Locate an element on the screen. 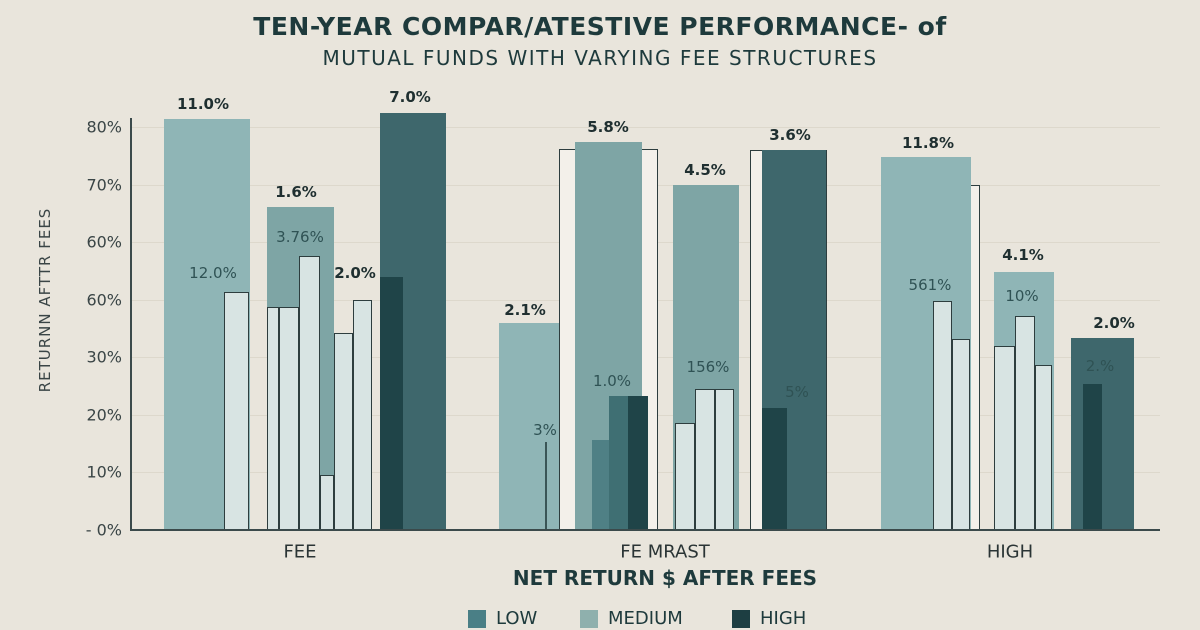 This screenshot has height=630, width=1200. data-label: 3% is located at coordinates (545, 430).